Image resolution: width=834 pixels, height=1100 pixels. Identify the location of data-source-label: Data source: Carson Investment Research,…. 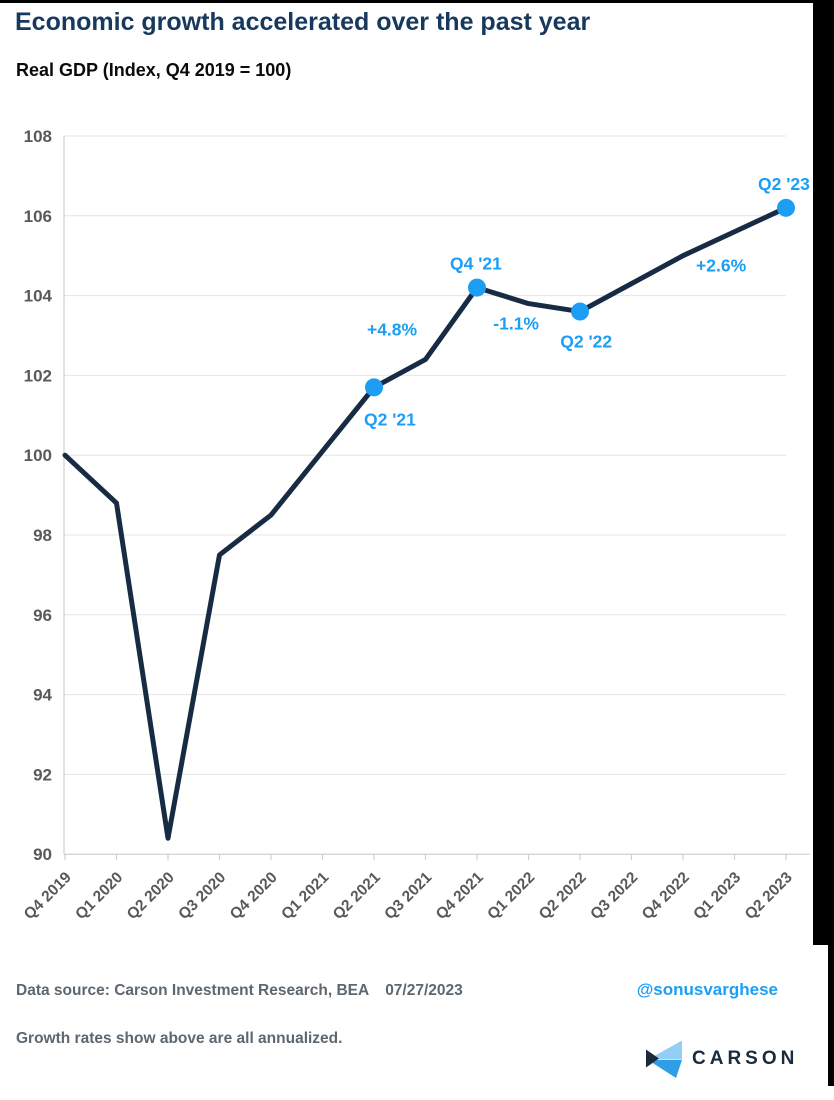
(193, 990).